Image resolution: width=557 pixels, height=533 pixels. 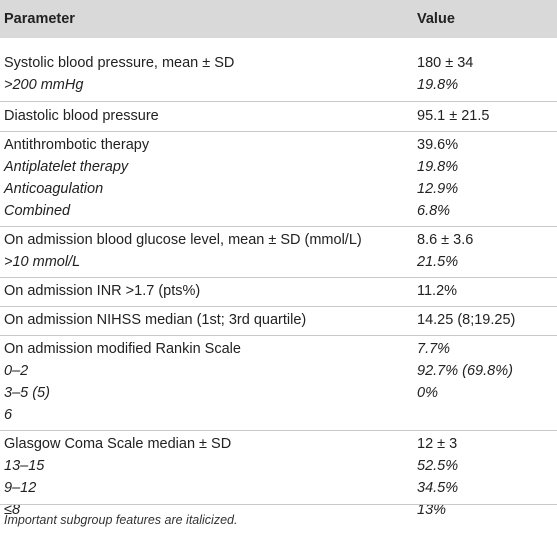 I want to click on table-row: 6, so click(x=278, y=416).